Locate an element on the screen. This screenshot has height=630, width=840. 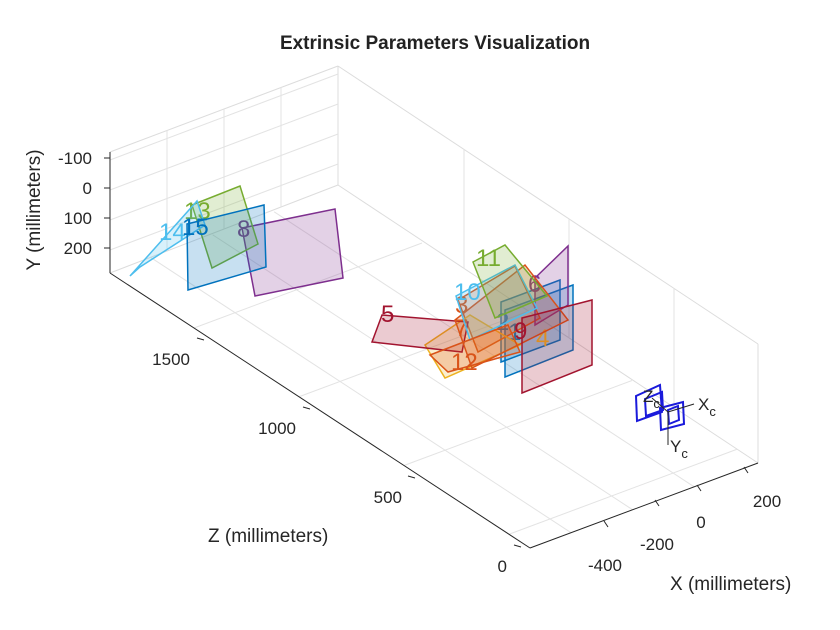
pattern-label: 10 is located at coordinates (467, 292).